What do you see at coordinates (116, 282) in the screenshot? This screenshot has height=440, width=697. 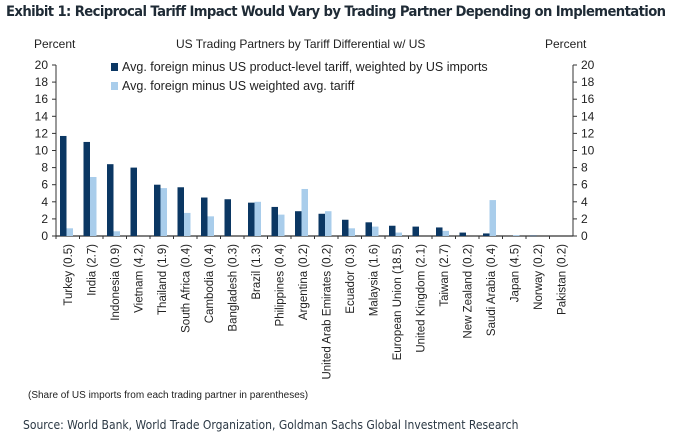 I see `category-label: Indonesia (0.9)` at bounding box center [116, 282].